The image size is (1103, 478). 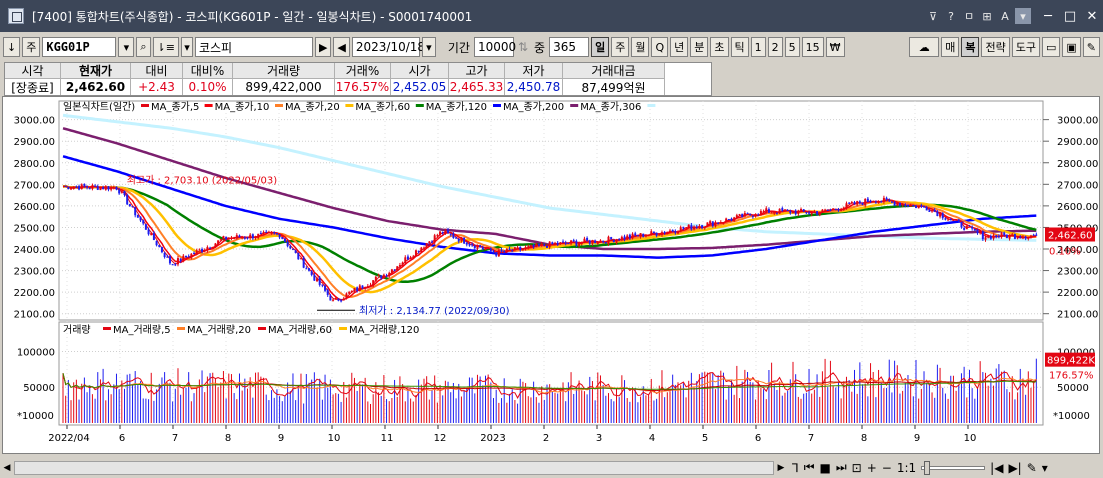 What do you see at coordinates (809, 467) in the screenshot?
I see `rewind-icon: ⏮` at bounding box center [809, 467].